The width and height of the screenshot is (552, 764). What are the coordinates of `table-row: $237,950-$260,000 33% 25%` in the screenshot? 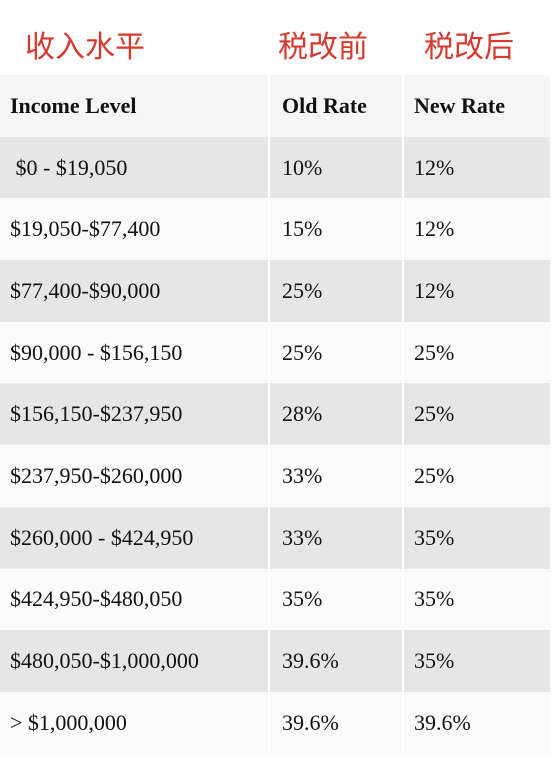 It's located at (276, 476).